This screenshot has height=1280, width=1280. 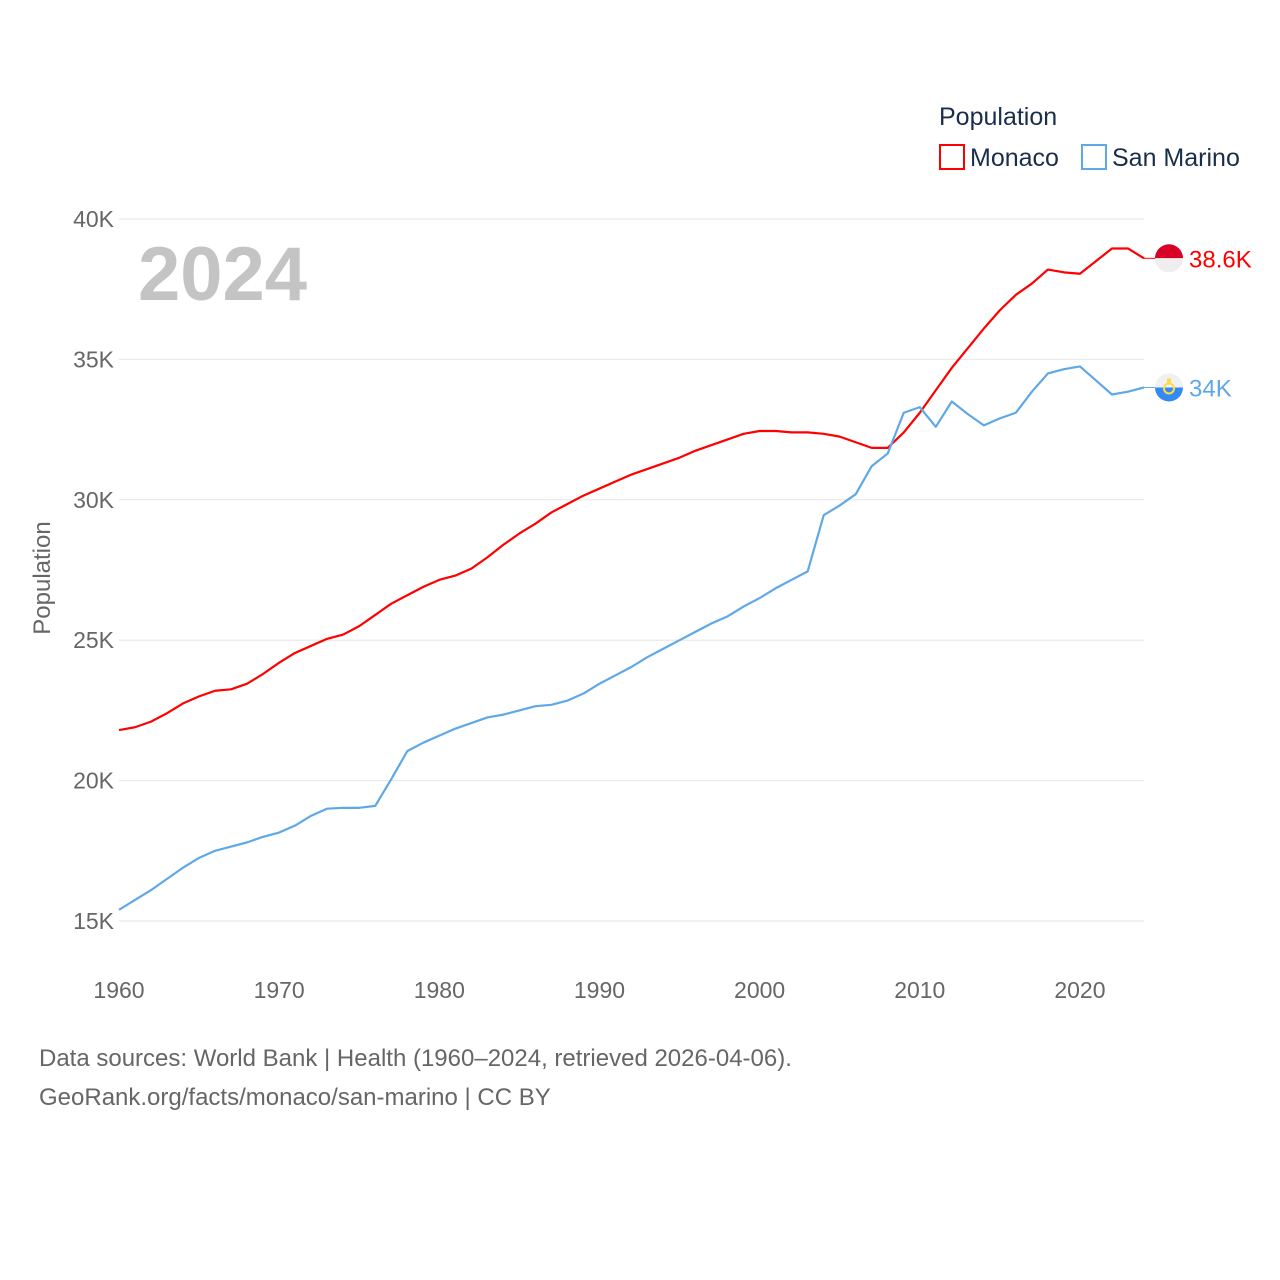 What do you see at coordinates (94, 781) in the screenshot?
I see `y-tick-label: 20K` at bounding box center [94, 781].